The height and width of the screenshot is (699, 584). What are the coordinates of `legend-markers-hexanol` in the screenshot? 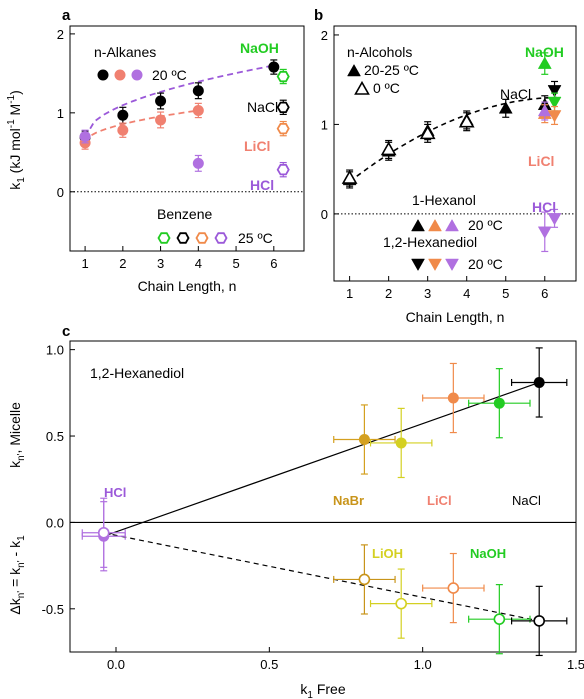 It's located at (435, 225).